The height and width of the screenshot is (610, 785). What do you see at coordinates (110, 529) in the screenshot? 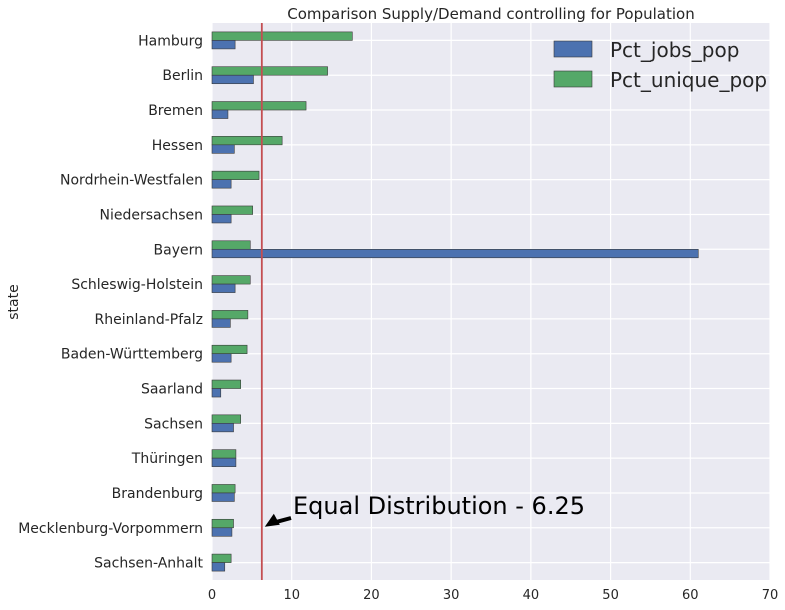
I see `category-label: Mecklenburg-Vorpommern` at bounding box center [110, 529].